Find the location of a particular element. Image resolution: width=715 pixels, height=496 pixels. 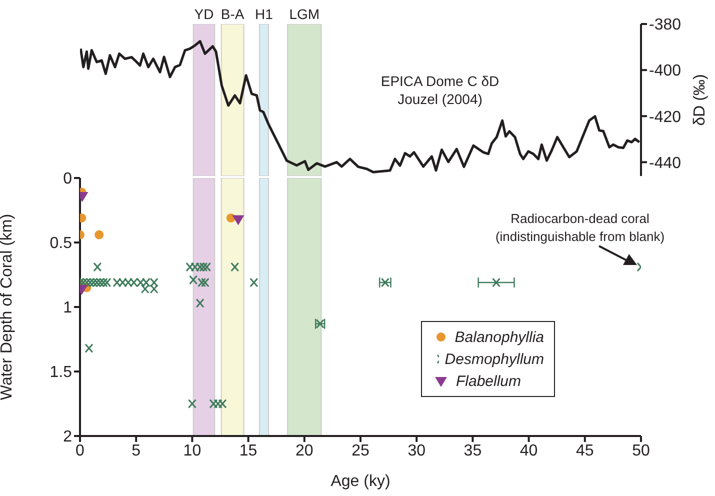

annotation: Radiocarbon-dead coral (indistinguishable from blank) is located at coordinates (580, 227).